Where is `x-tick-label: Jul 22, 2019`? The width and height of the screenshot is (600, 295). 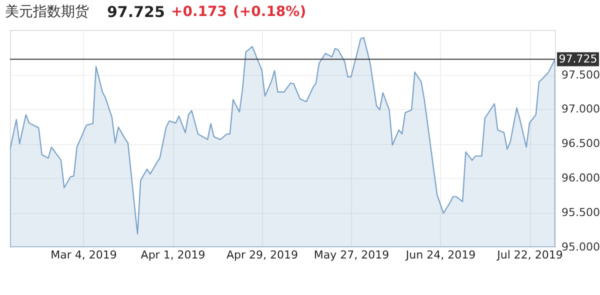
x-tick-label: Jul 22, 2019 is located at coordinates (529, 255).